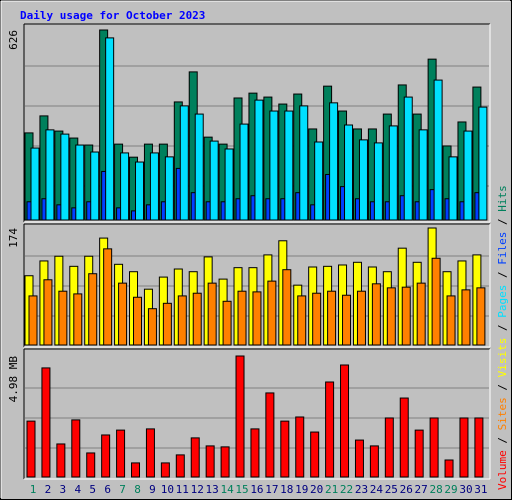  What do you see at coordinates (13, 238) in the screenshot?
I see `y-tick-label: 174` at bounding box center [13, 238].